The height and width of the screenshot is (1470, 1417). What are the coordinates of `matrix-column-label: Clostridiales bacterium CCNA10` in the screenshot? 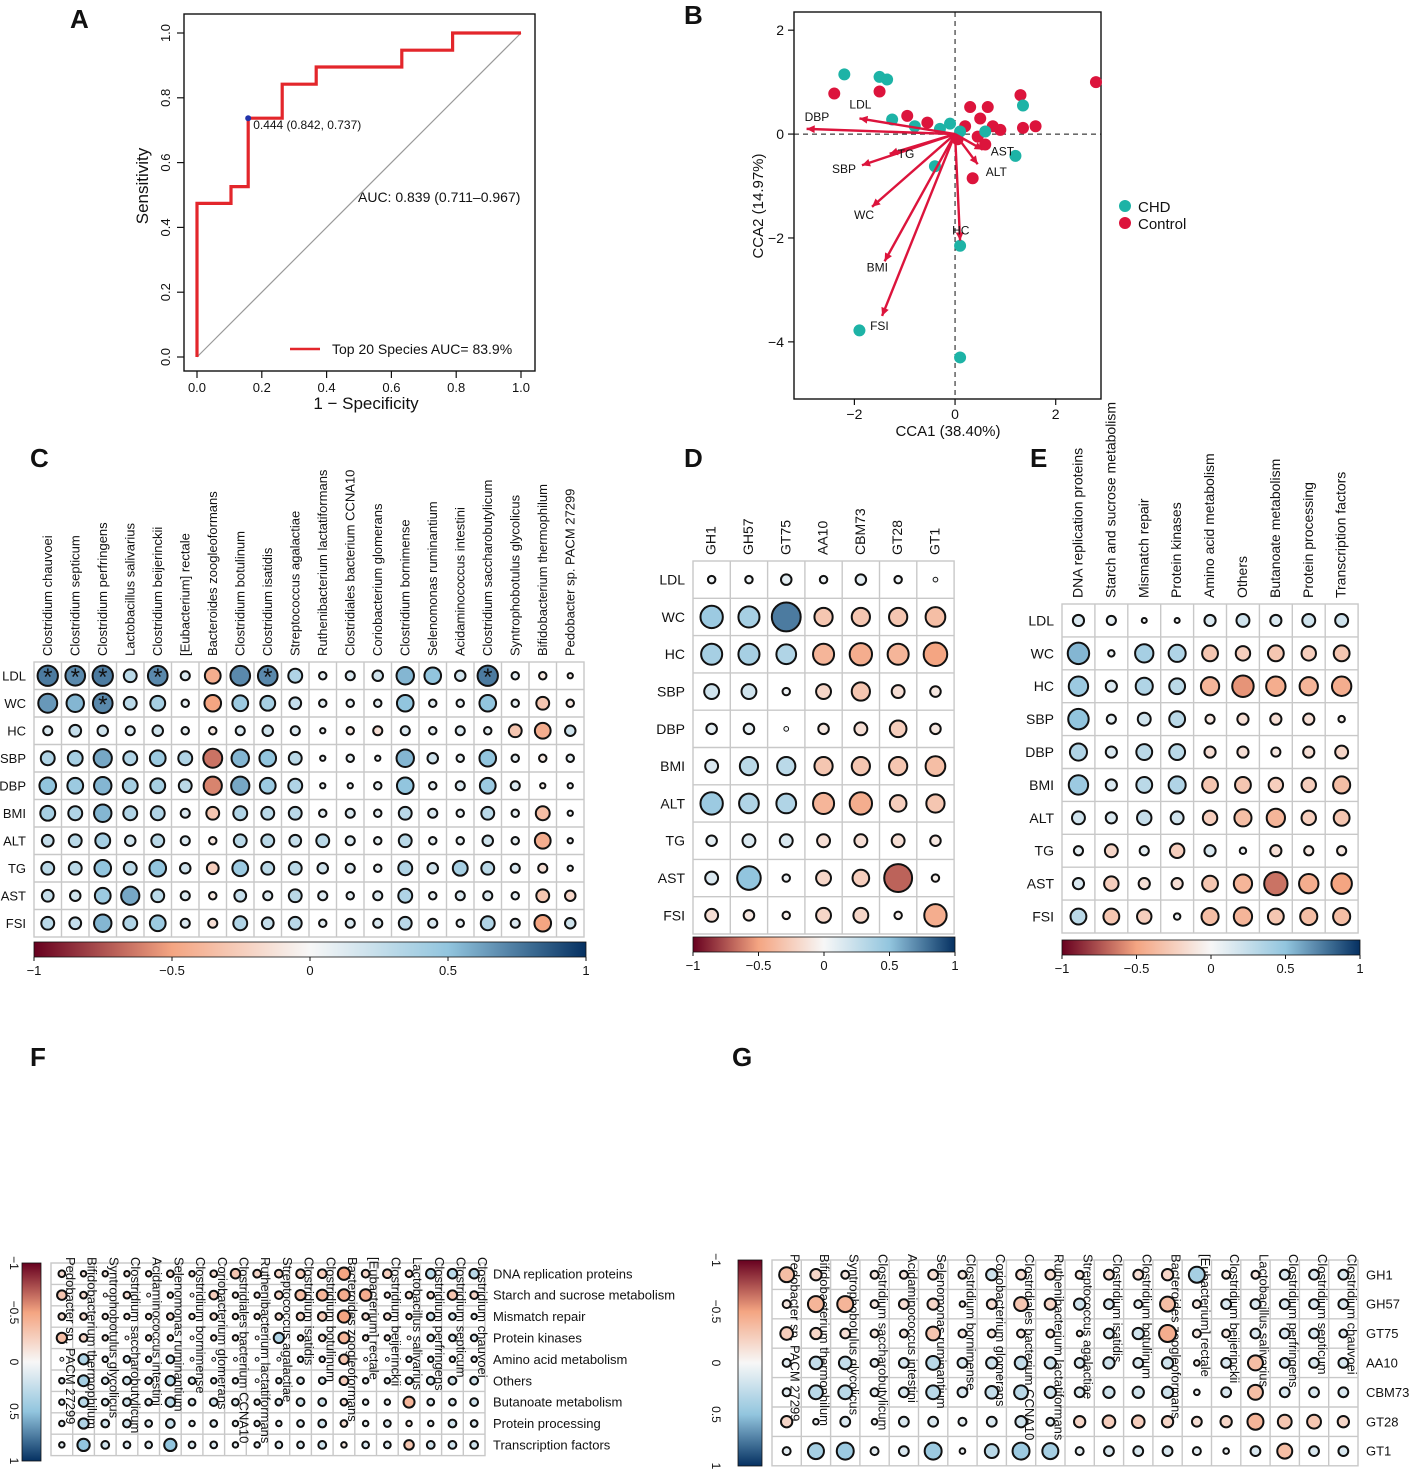 It's located at (1029, 1347).